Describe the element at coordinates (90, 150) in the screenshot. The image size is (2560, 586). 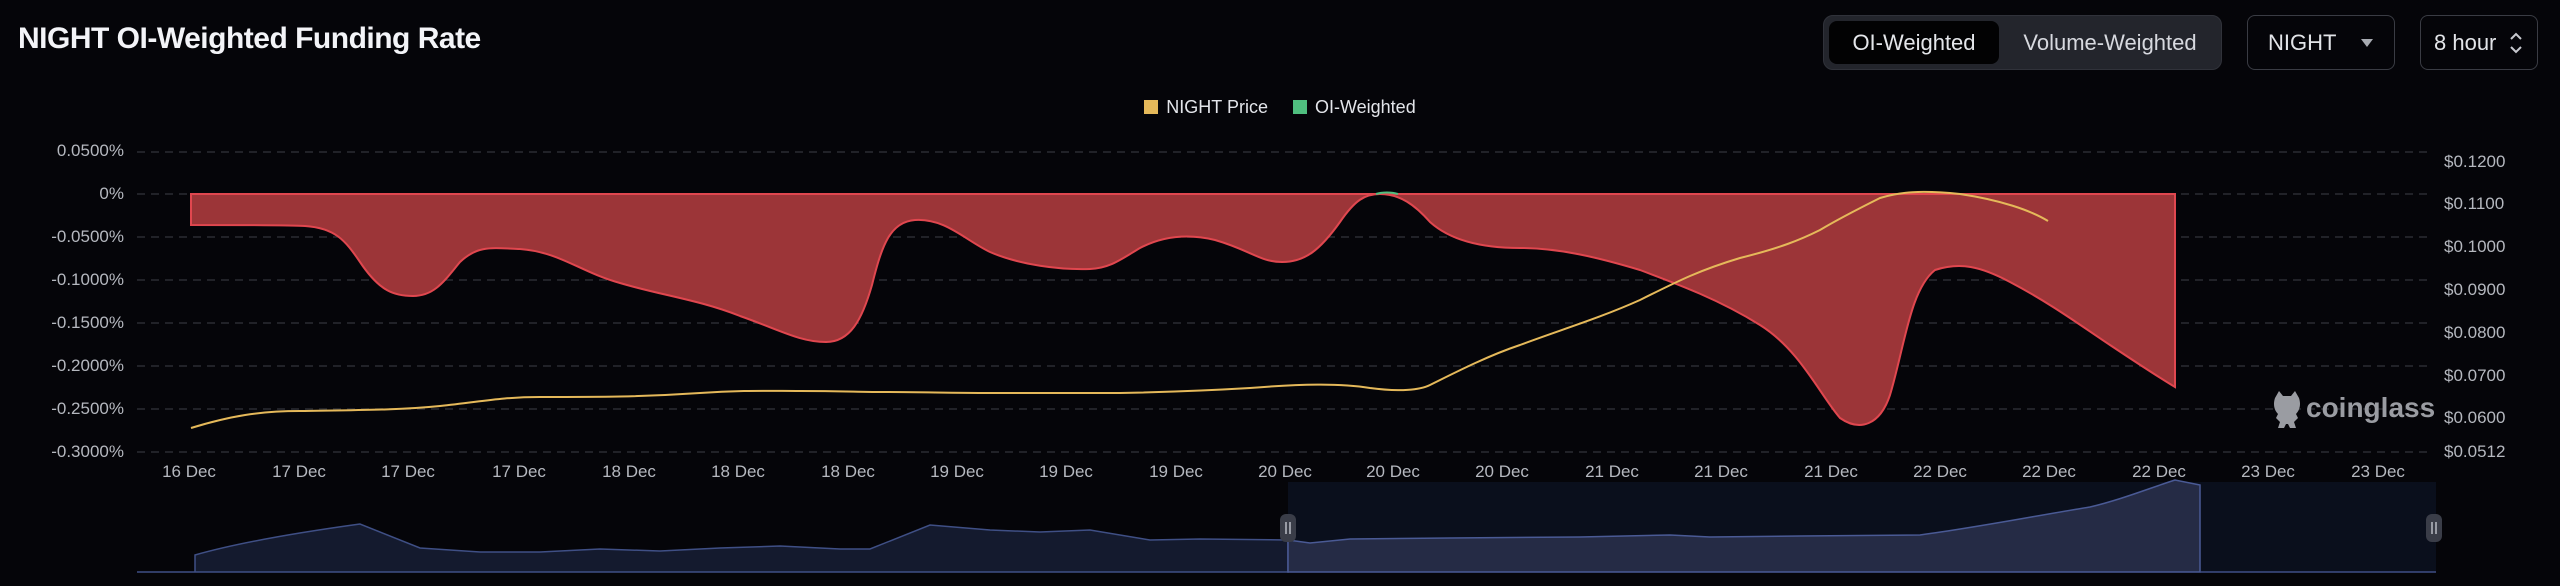
I see `y-left-tick: 0.0500%` at that location.